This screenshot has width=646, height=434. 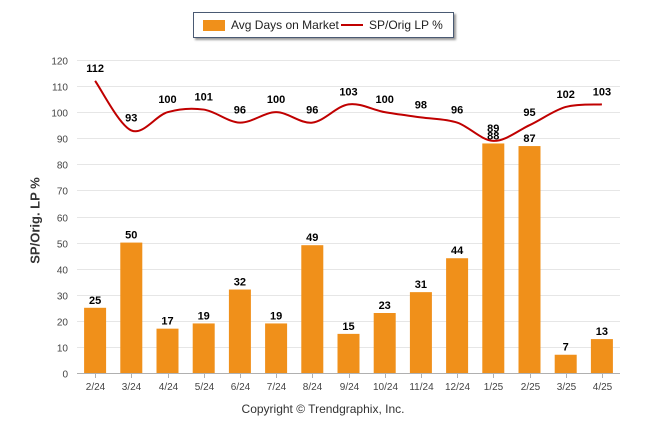 I want to click on legend-bar-swatch, so click(x=214, y=25).